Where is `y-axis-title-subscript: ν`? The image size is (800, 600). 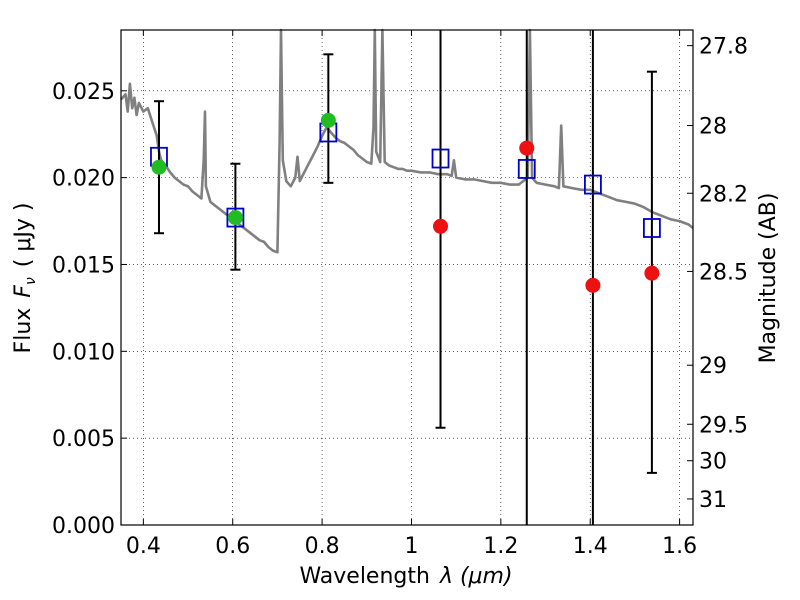
y-axis-title-subscript: ν is located at coordinates (31, 281).